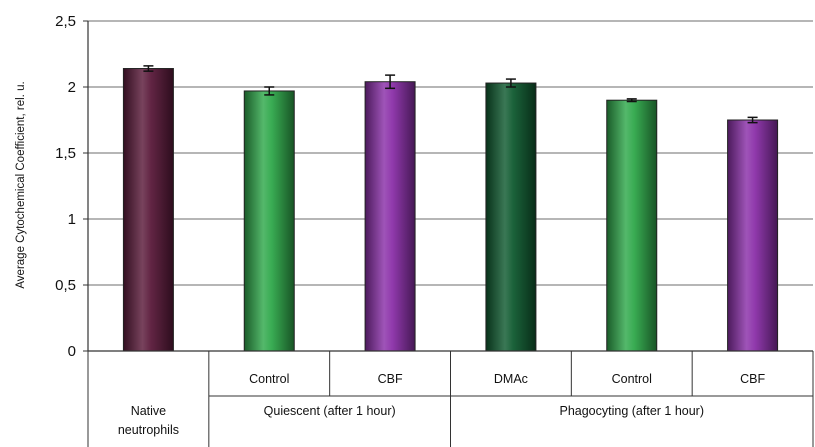  I want to click on group-label: Native, so click(148, 411).